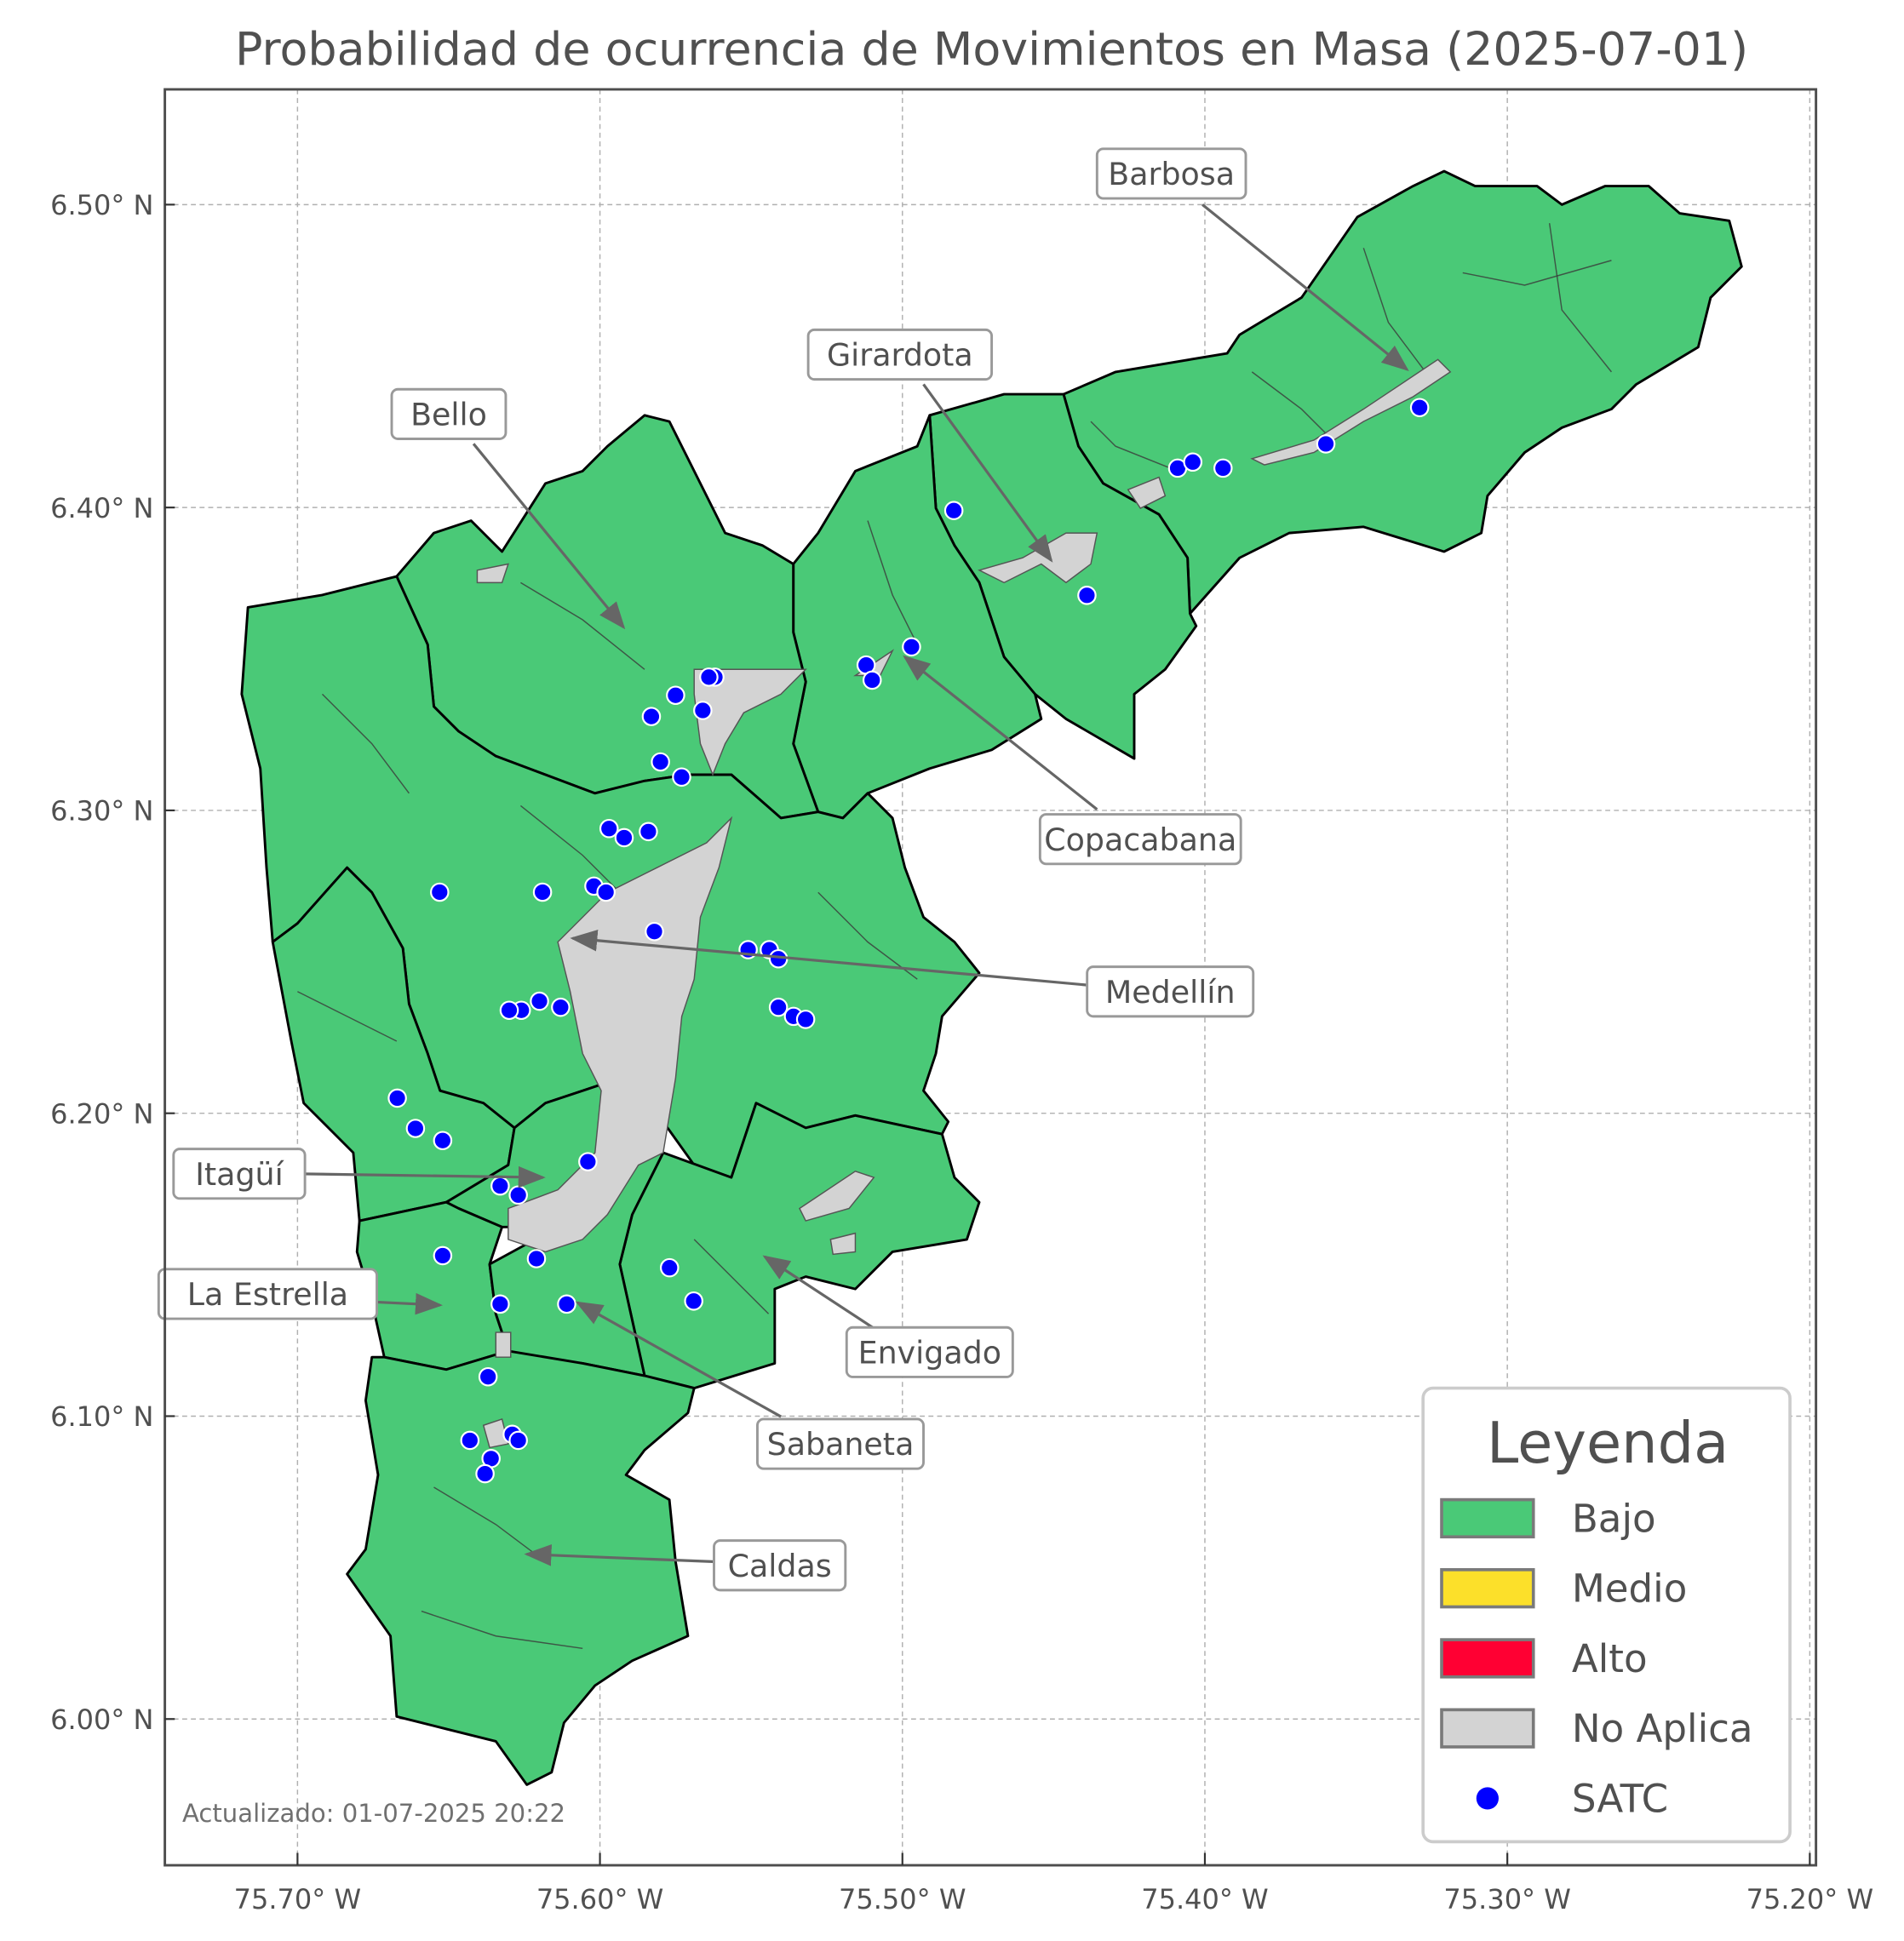  What do you see at coordinates (394, 1044) in the screenshot?
I see `municipality-medellinsw` at bounding box center [394, 1044].